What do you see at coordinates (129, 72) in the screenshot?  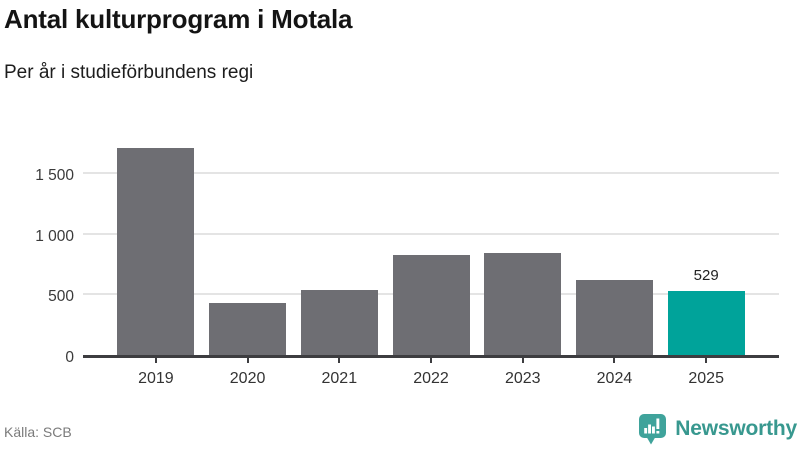 I see `chart-subtitle: Per år i studieförbundens regi` at bounding box center [129, 72].